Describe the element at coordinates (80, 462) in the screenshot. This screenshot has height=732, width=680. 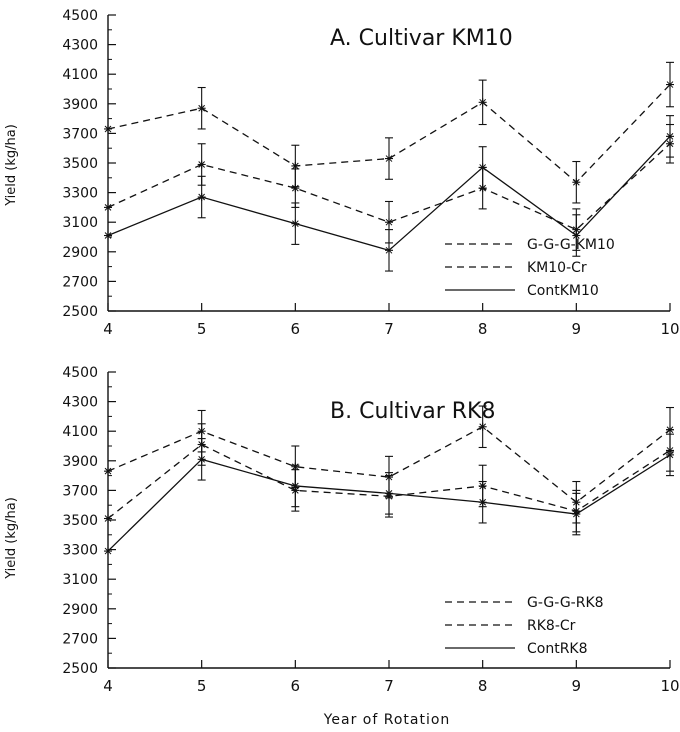
I see `panel-b-y-tick-label: 3900` at that location.